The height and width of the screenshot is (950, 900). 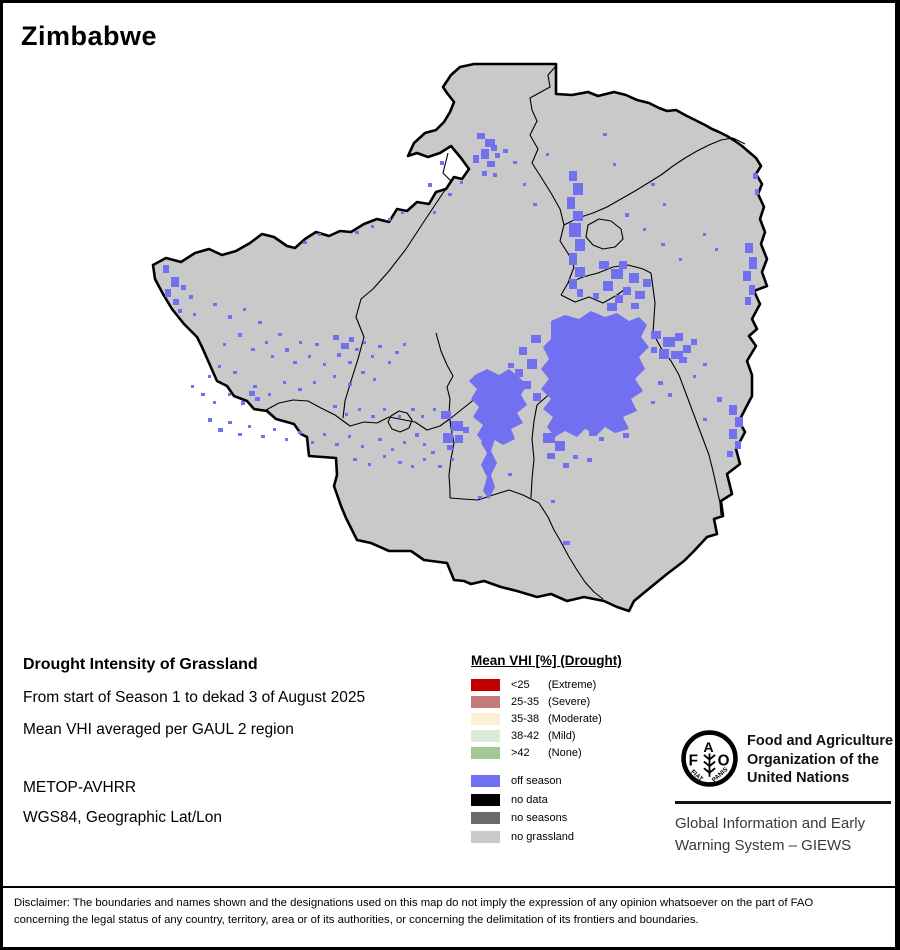 What do you see at coordinates (542, 836) in the screenshot?
I see `legend-label: no grassland` at bounding box center [542, 836].